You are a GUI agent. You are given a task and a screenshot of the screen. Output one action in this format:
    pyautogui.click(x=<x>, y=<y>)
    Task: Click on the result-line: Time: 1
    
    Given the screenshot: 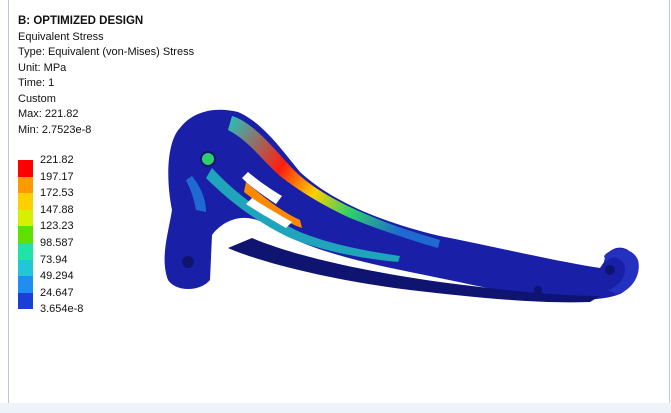 What is the action you would take?
    pyautogui.click(x=36, y=83)
    